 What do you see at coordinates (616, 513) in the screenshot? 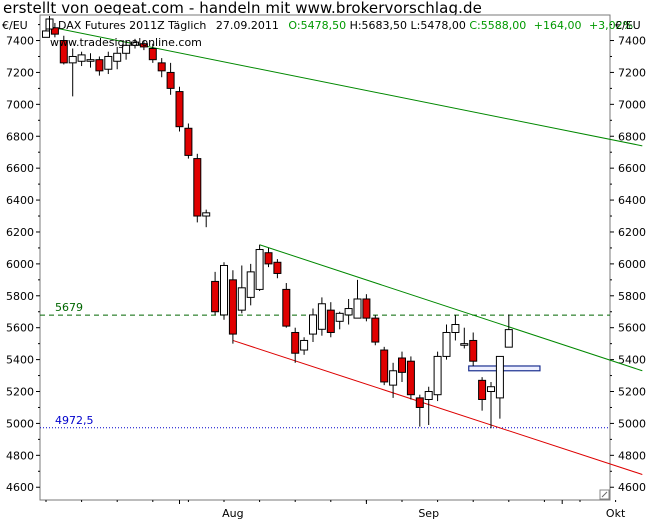
I see `x-tick-label: Okt` at bounding box center [616, 513].